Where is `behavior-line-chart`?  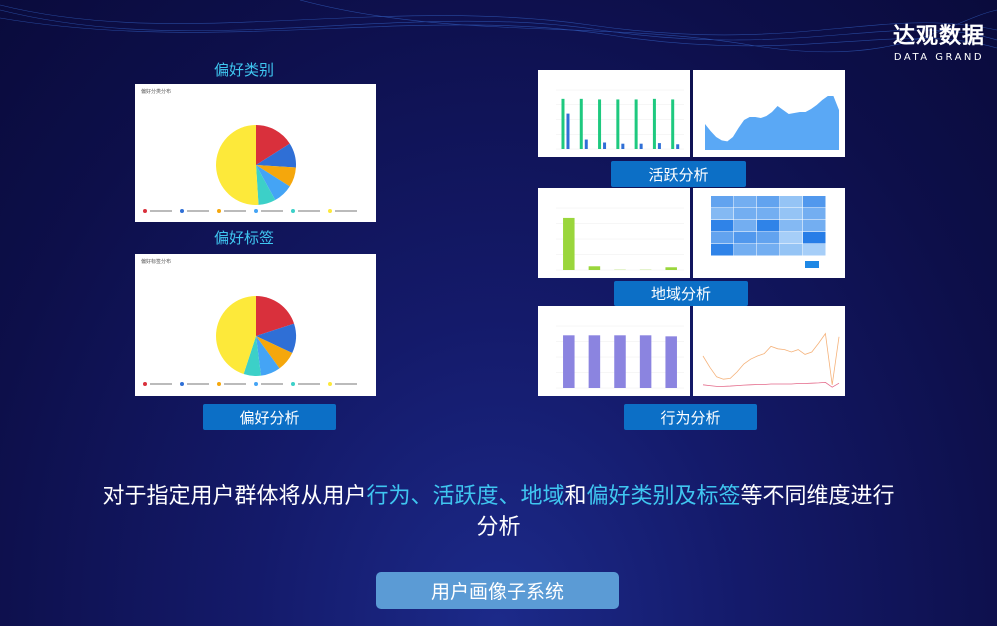 behavior-line-chart is located at coordinates (769, 351).